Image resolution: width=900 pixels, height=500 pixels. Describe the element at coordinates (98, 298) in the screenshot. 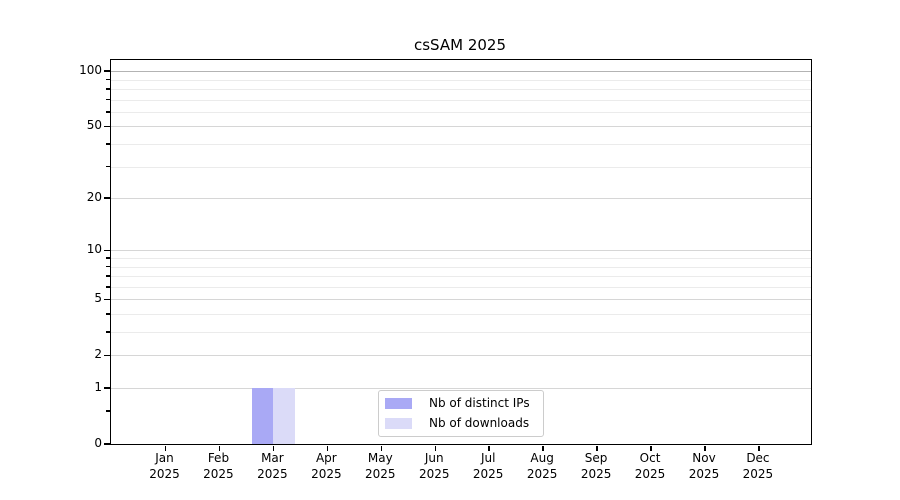

I see `y-tick-label: 5` at that location.